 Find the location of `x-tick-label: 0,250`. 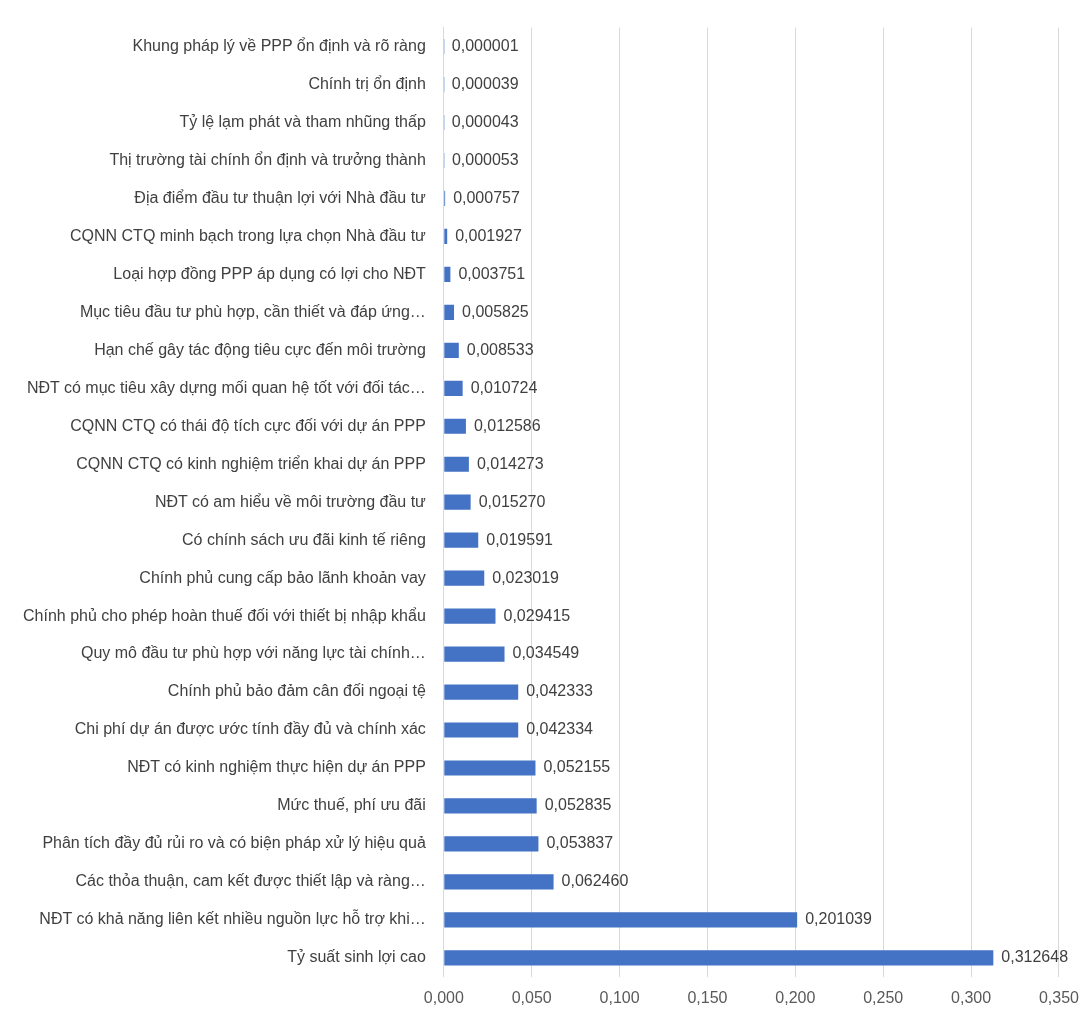

x-tick-label: 0,250 is located at coordinates (883, 997).